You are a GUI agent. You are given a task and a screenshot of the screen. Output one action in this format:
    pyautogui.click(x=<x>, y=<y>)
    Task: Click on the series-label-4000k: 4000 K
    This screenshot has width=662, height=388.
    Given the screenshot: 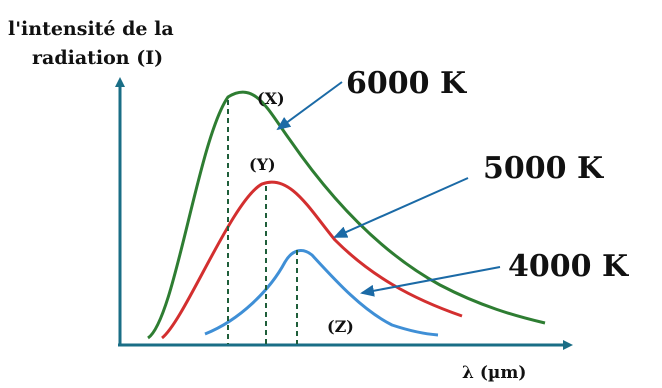 What is the action you would take?
    pyautogui.click(x=568, y=266)
    